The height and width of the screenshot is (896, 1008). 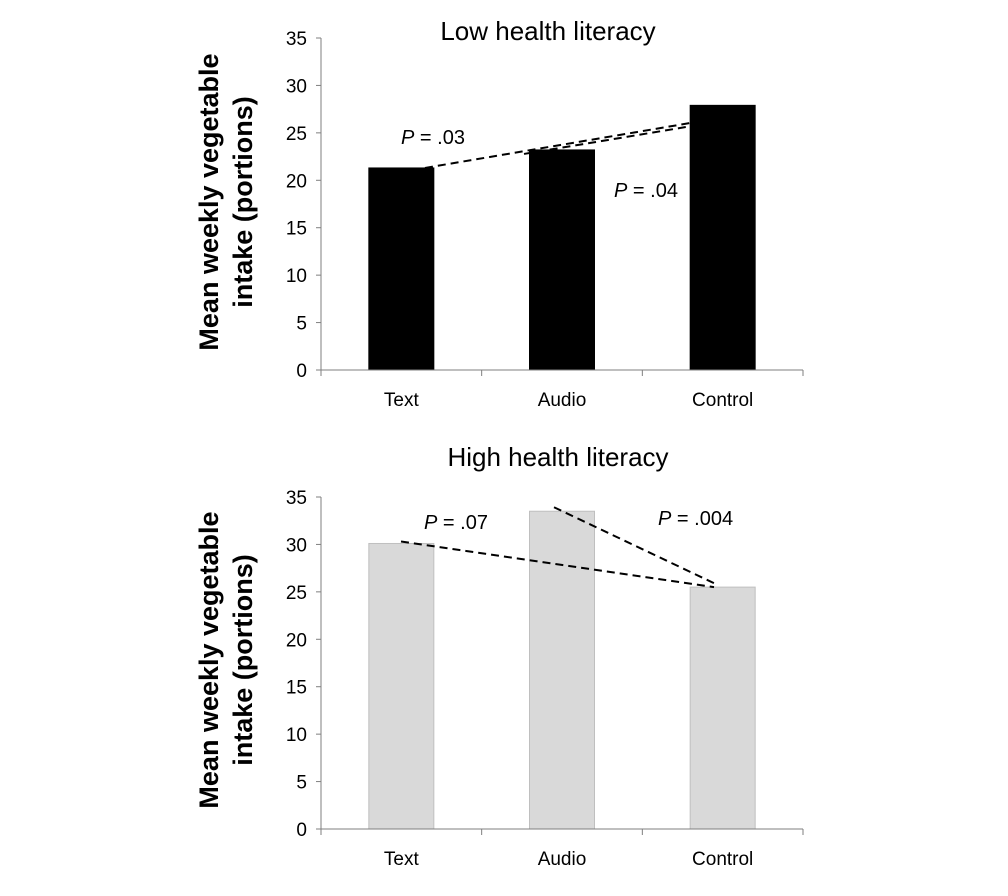 I want to click on chart-title: High health literacy, so click(x=557, y=457).